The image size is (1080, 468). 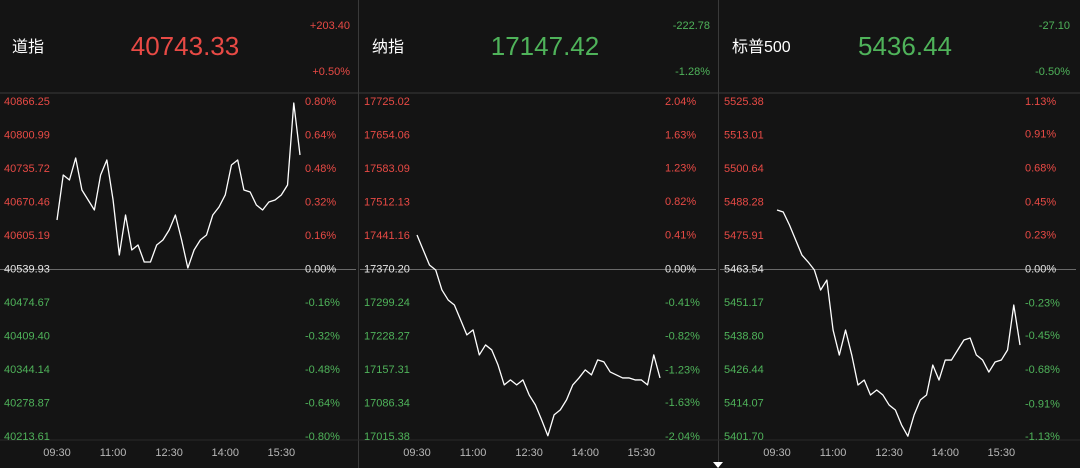 I want to click on y2-tick-label: -2.04%, so click(x=682, y=437).